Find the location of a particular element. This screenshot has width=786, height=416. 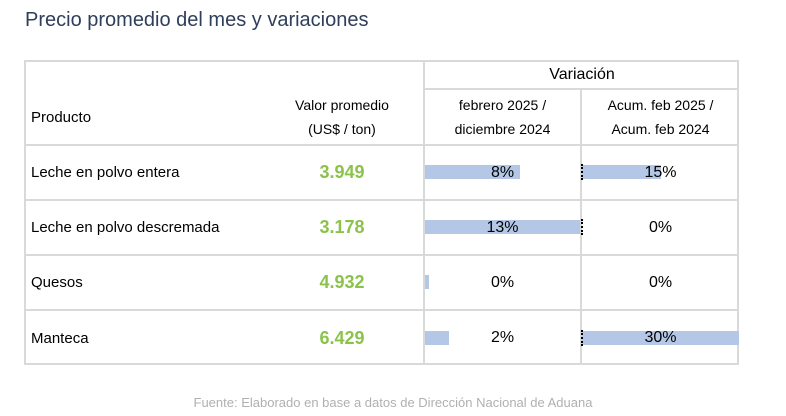

column-divider is located at coordinates (424, 212).